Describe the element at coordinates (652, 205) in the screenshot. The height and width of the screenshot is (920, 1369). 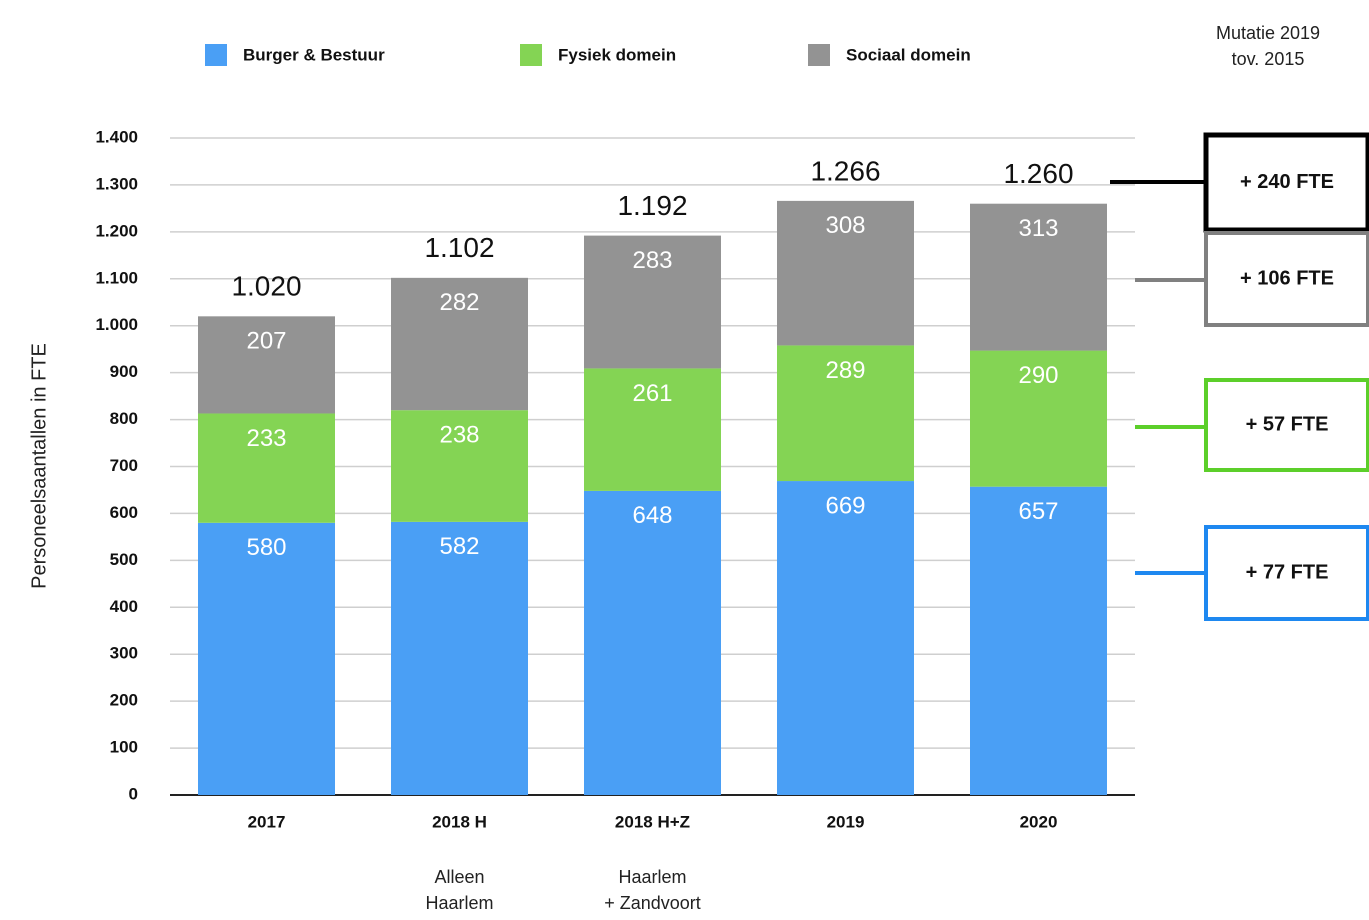
I see `total-label: 1.192` at that location.